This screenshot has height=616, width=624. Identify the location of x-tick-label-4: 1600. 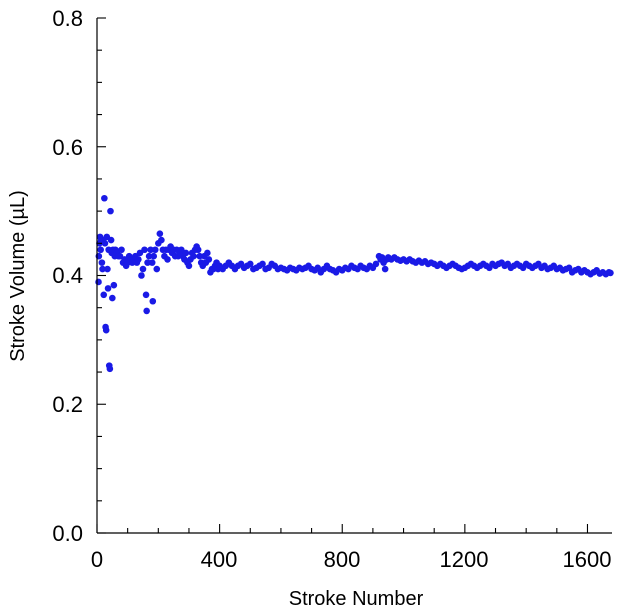
(587, 559).